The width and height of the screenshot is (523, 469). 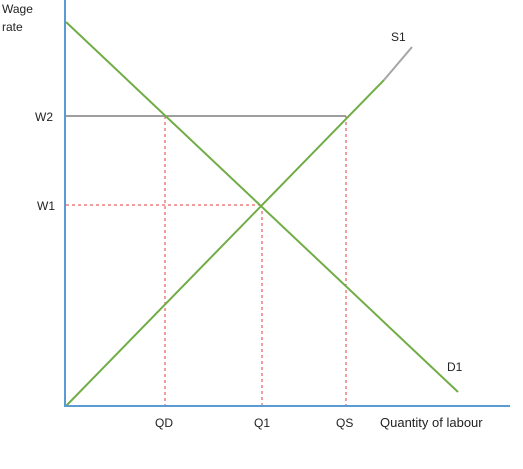 What do you see at coordinates (398, 37) in the screenshot?
I see `supply-curve-label: S1` at bounding box center [398, 37].